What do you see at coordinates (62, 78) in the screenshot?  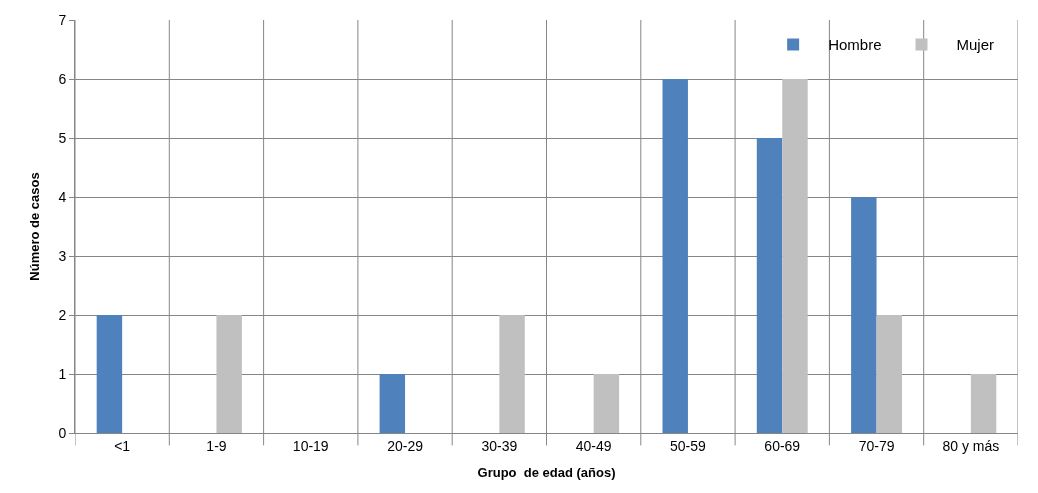 I see `y-tick-label: 6` at bounding box center [62, 78].